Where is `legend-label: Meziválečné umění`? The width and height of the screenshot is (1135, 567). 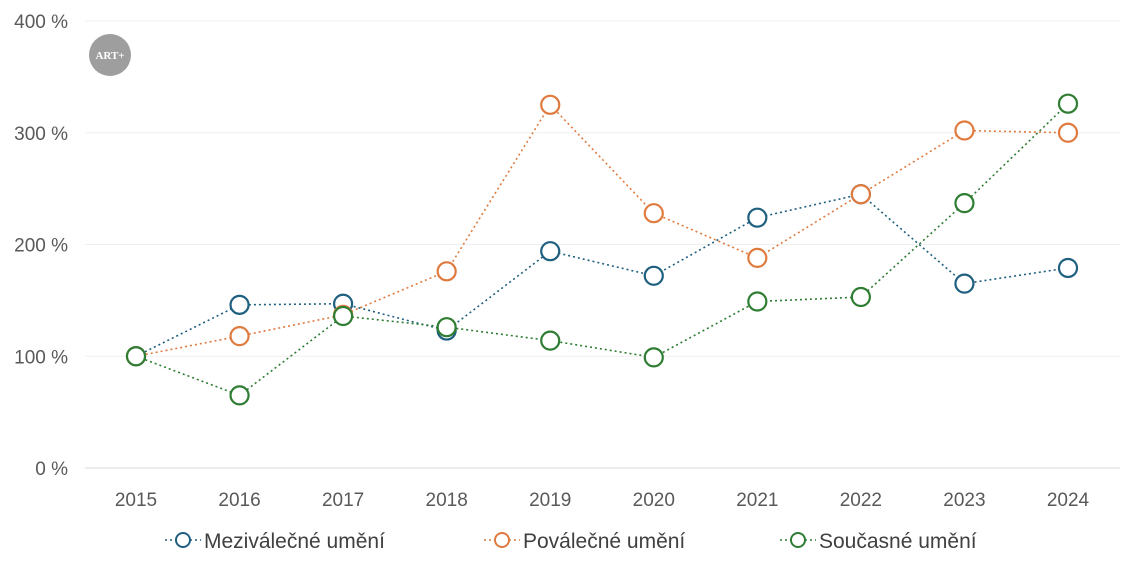
legend-label: Meziválečné umění is located at coordinates (294, 541).